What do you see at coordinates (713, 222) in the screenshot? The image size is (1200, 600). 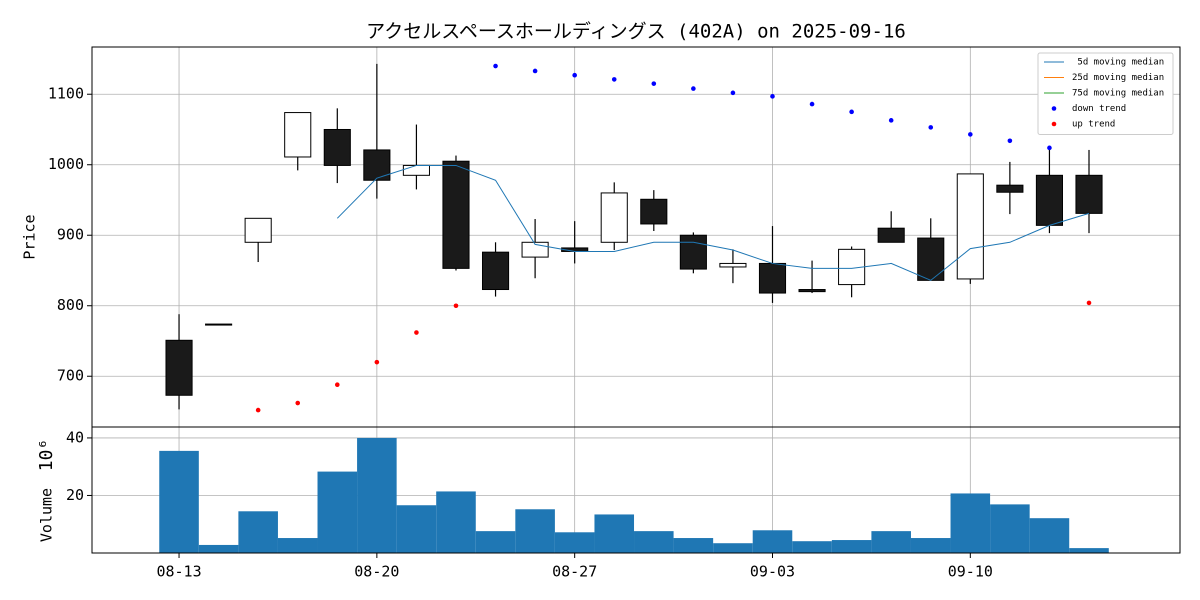 I see `moving-median-line` at bounding box center [713, 222].